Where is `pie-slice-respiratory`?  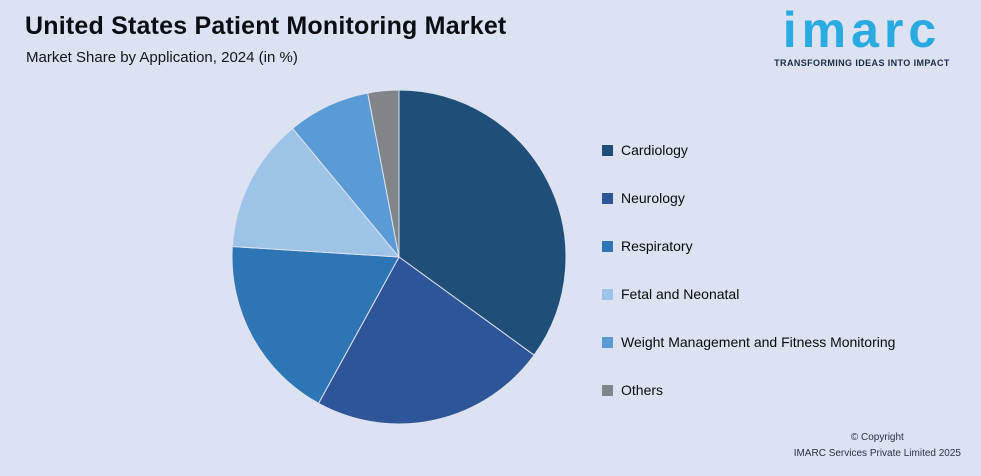
pie-slice-respiratory is located at coordinates (315, 325).